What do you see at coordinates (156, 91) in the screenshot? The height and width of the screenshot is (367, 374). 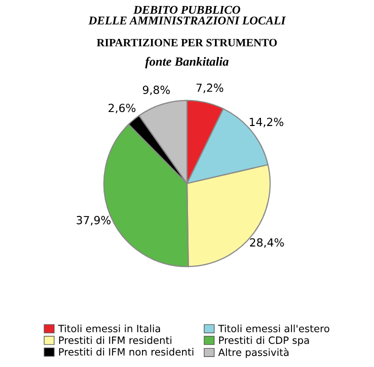 I see `data-label: 9,8%` at bounding box center [156, 91].